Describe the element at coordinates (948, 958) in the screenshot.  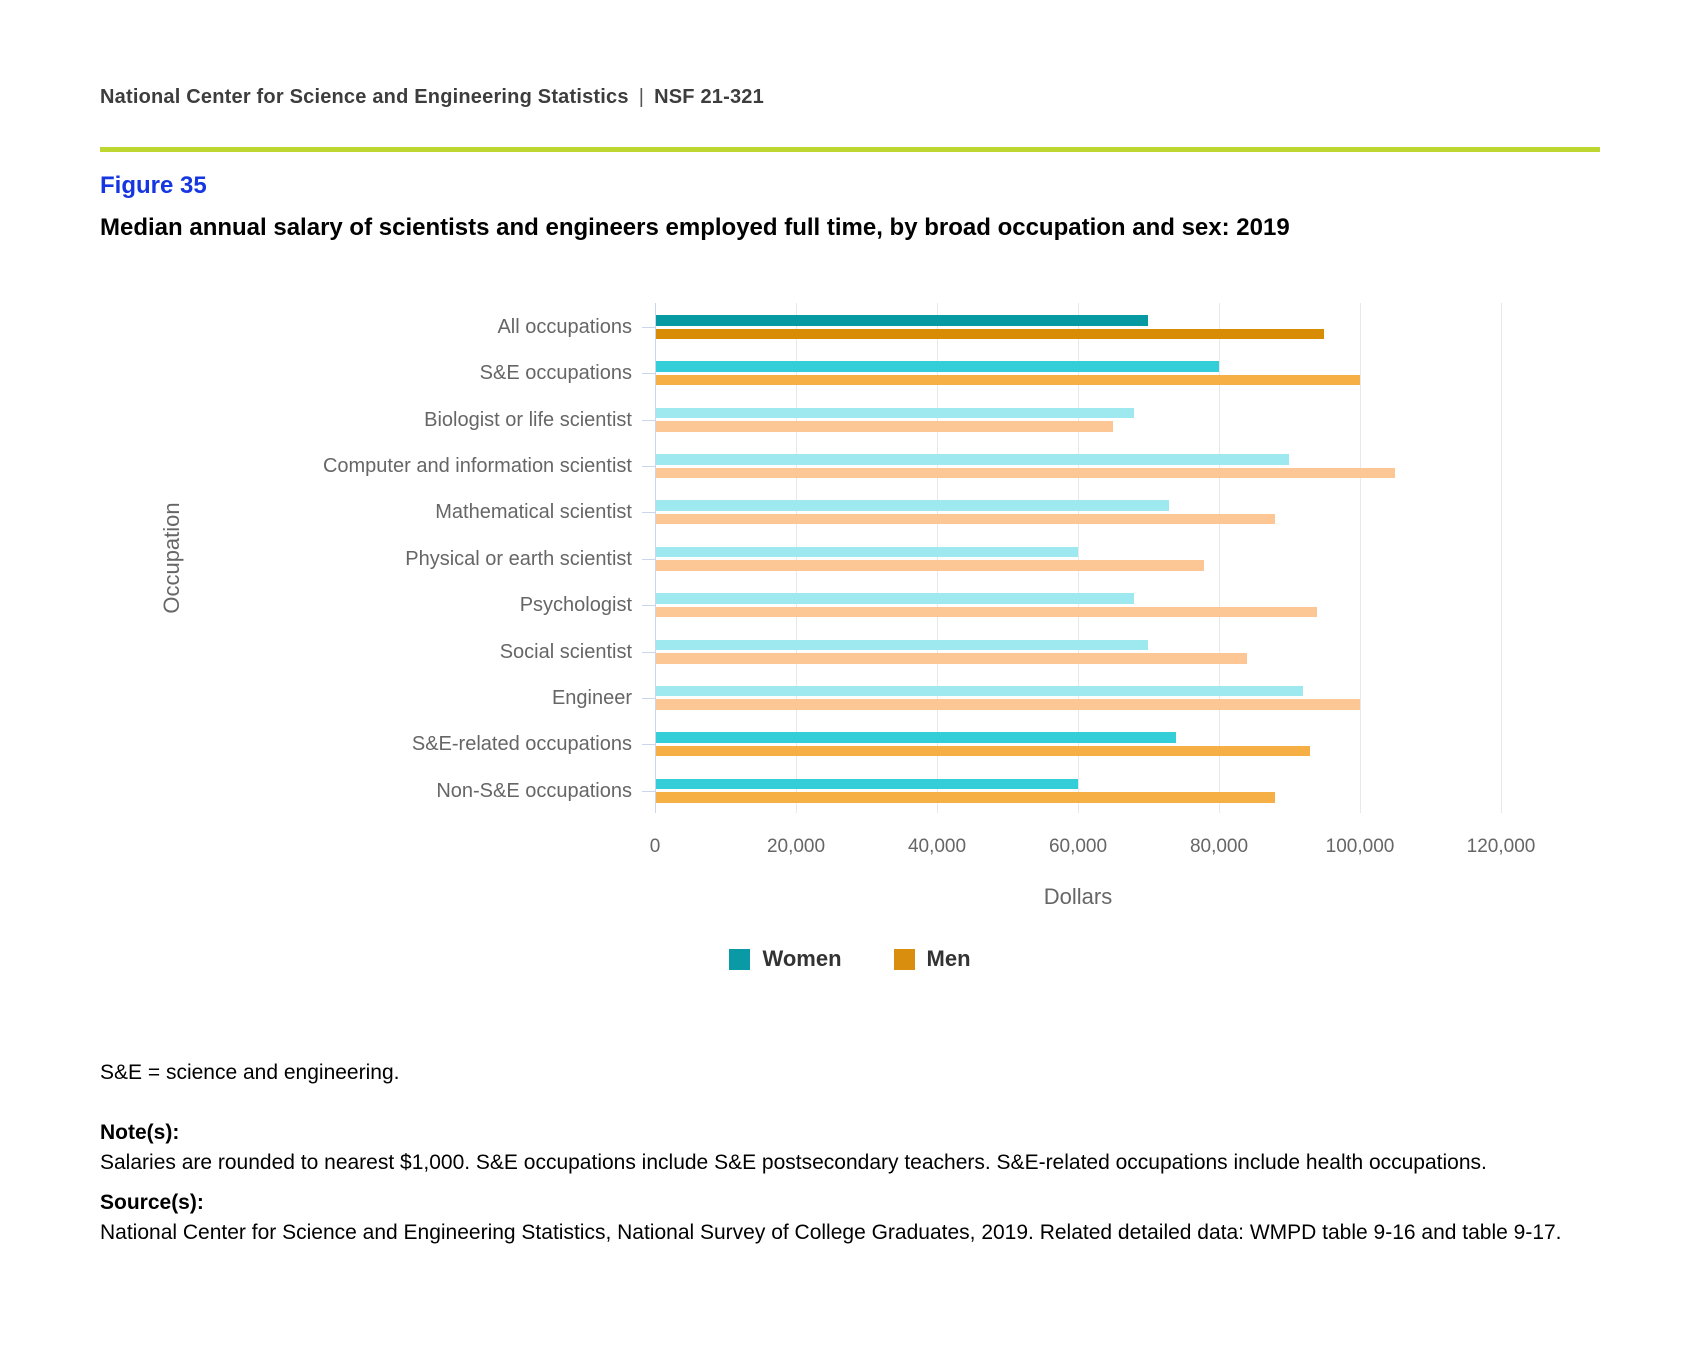
I see `legend-label-men: Men` at that location.